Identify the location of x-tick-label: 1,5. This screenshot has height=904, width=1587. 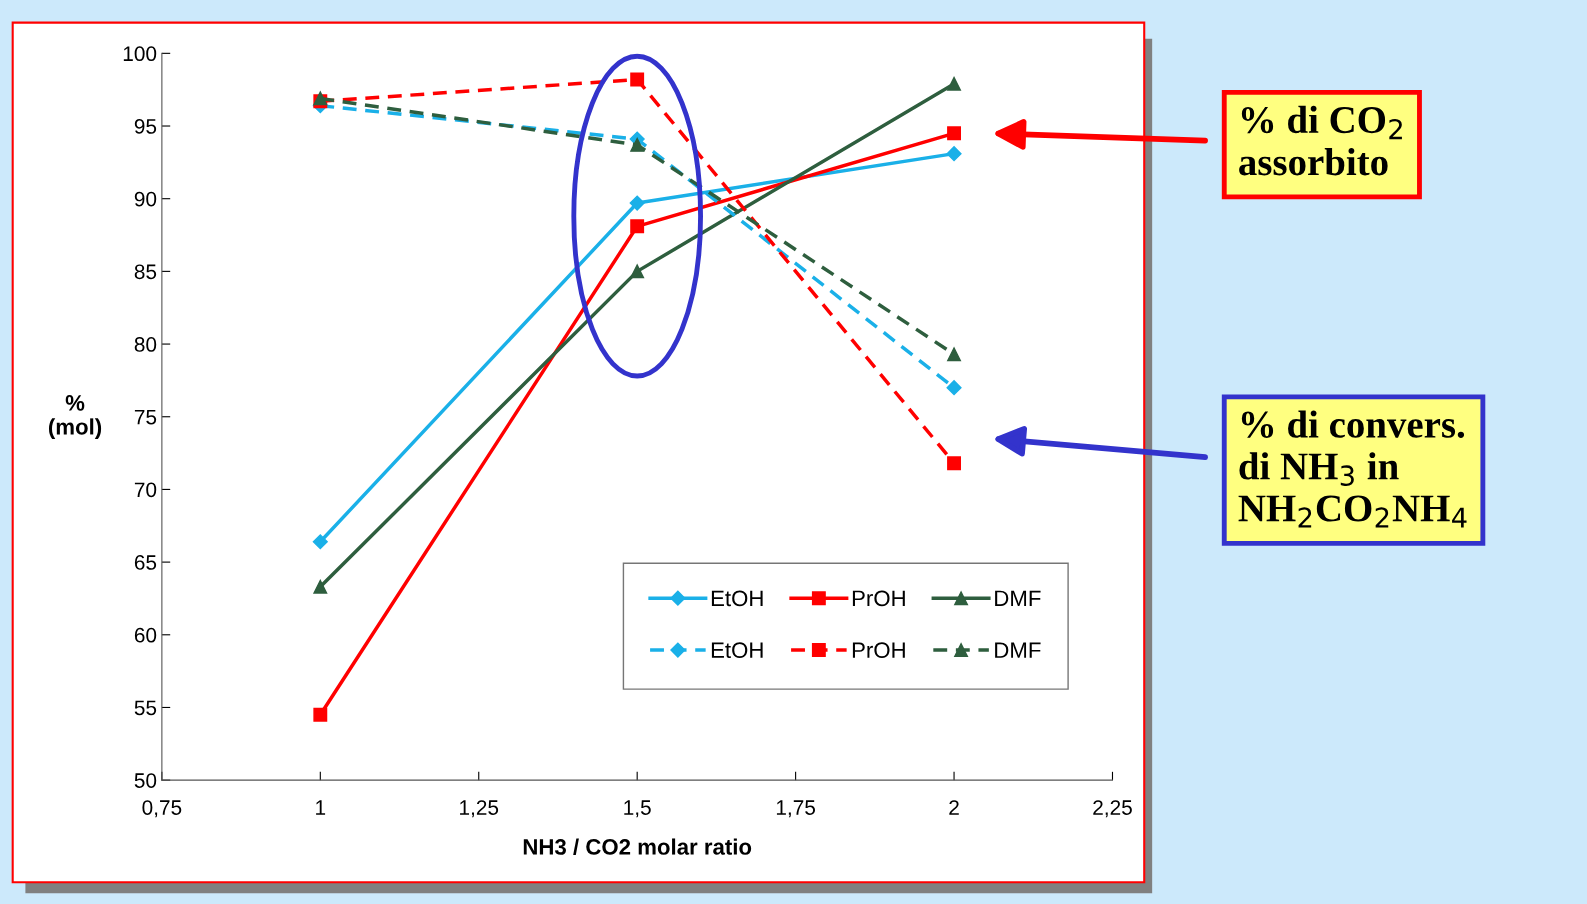
(637, 809).